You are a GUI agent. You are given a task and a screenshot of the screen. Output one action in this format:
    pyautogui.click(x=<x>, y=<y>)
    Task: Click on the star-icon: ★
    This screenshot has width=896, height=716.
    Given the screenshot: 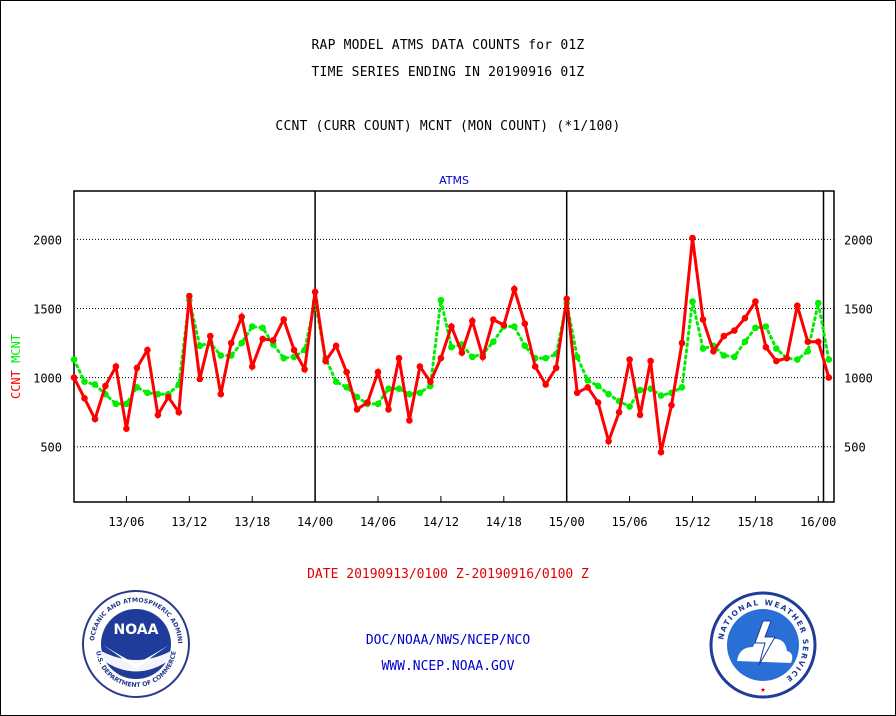 What is the action you would take?
    pyautogui.click(x=763, y=690)
    